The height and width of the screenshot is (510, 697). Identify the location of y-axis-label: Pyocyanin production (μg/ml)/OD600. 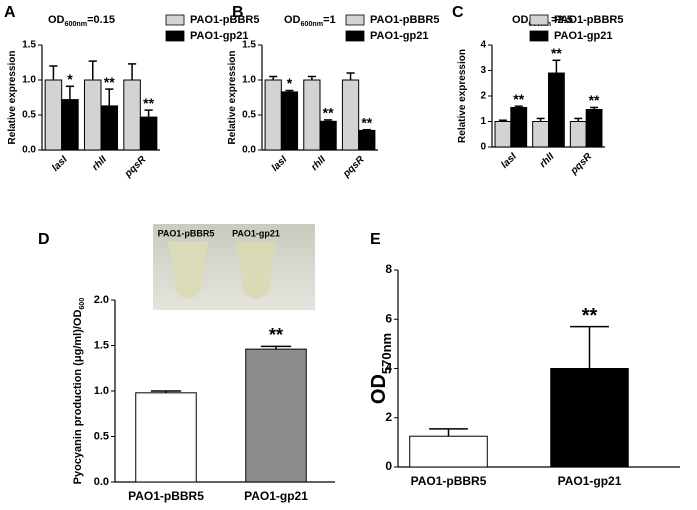
(79, 391).